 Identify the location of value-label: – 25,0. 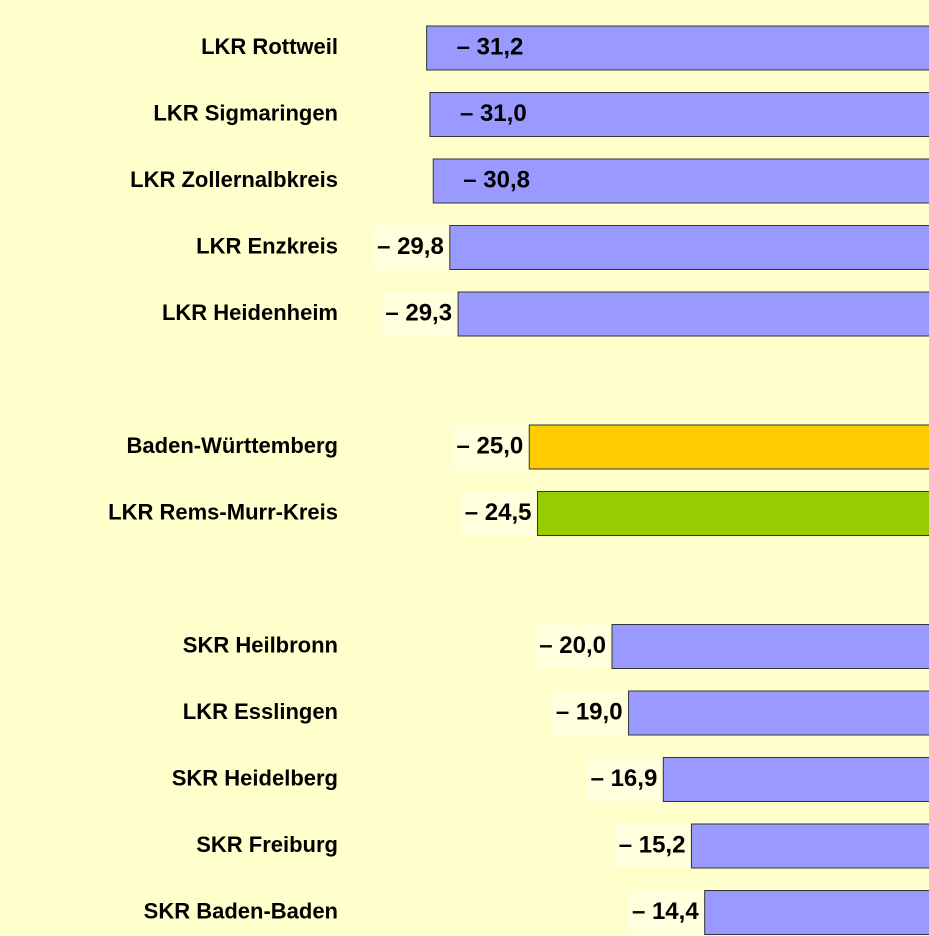
(490, 445).